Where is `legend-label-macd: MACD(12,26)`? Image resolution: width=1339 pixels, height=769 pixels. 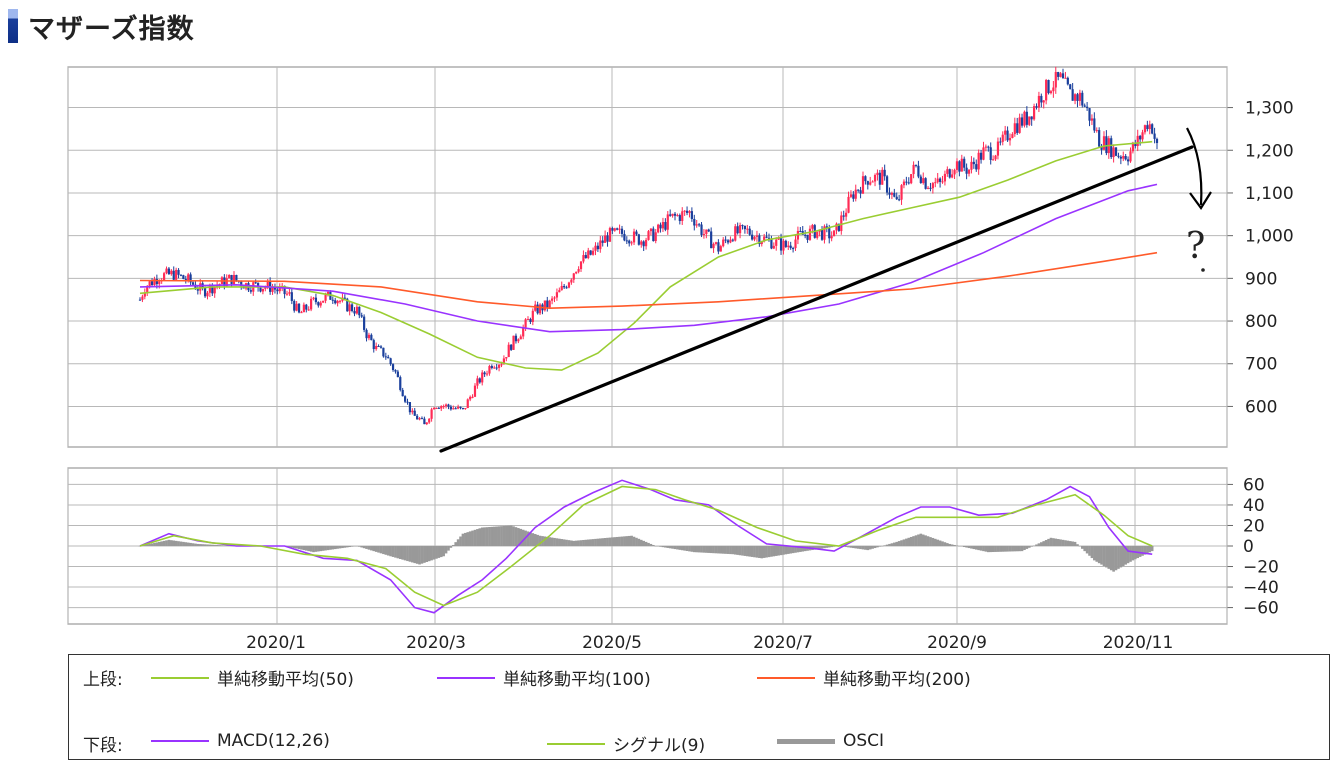
legend-label-macd: MACD(12,26) is located at coordinates (273, 741).